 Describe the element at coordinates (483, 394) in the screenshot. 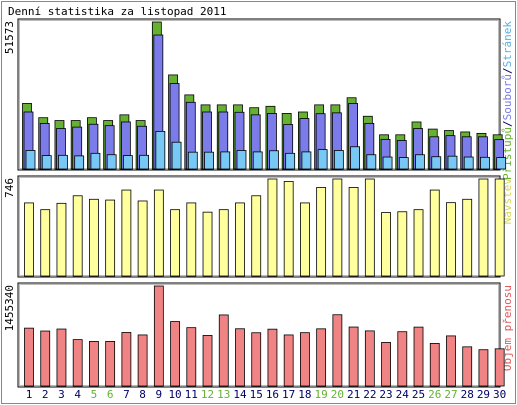

I see `day-label-29: 29` at that location.